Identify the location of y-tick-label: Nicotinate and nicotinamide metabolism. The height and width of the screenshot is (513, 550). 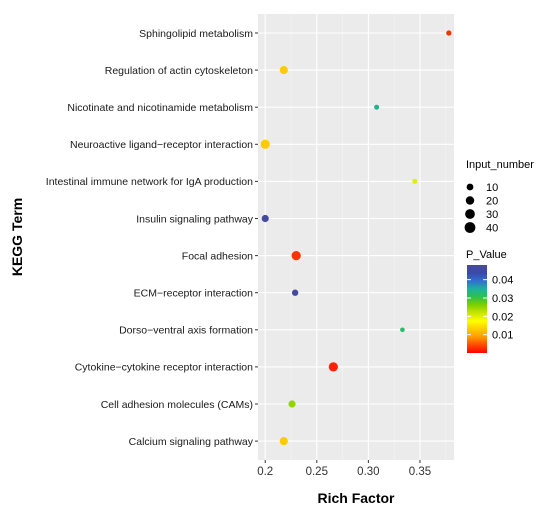
(160, 108).